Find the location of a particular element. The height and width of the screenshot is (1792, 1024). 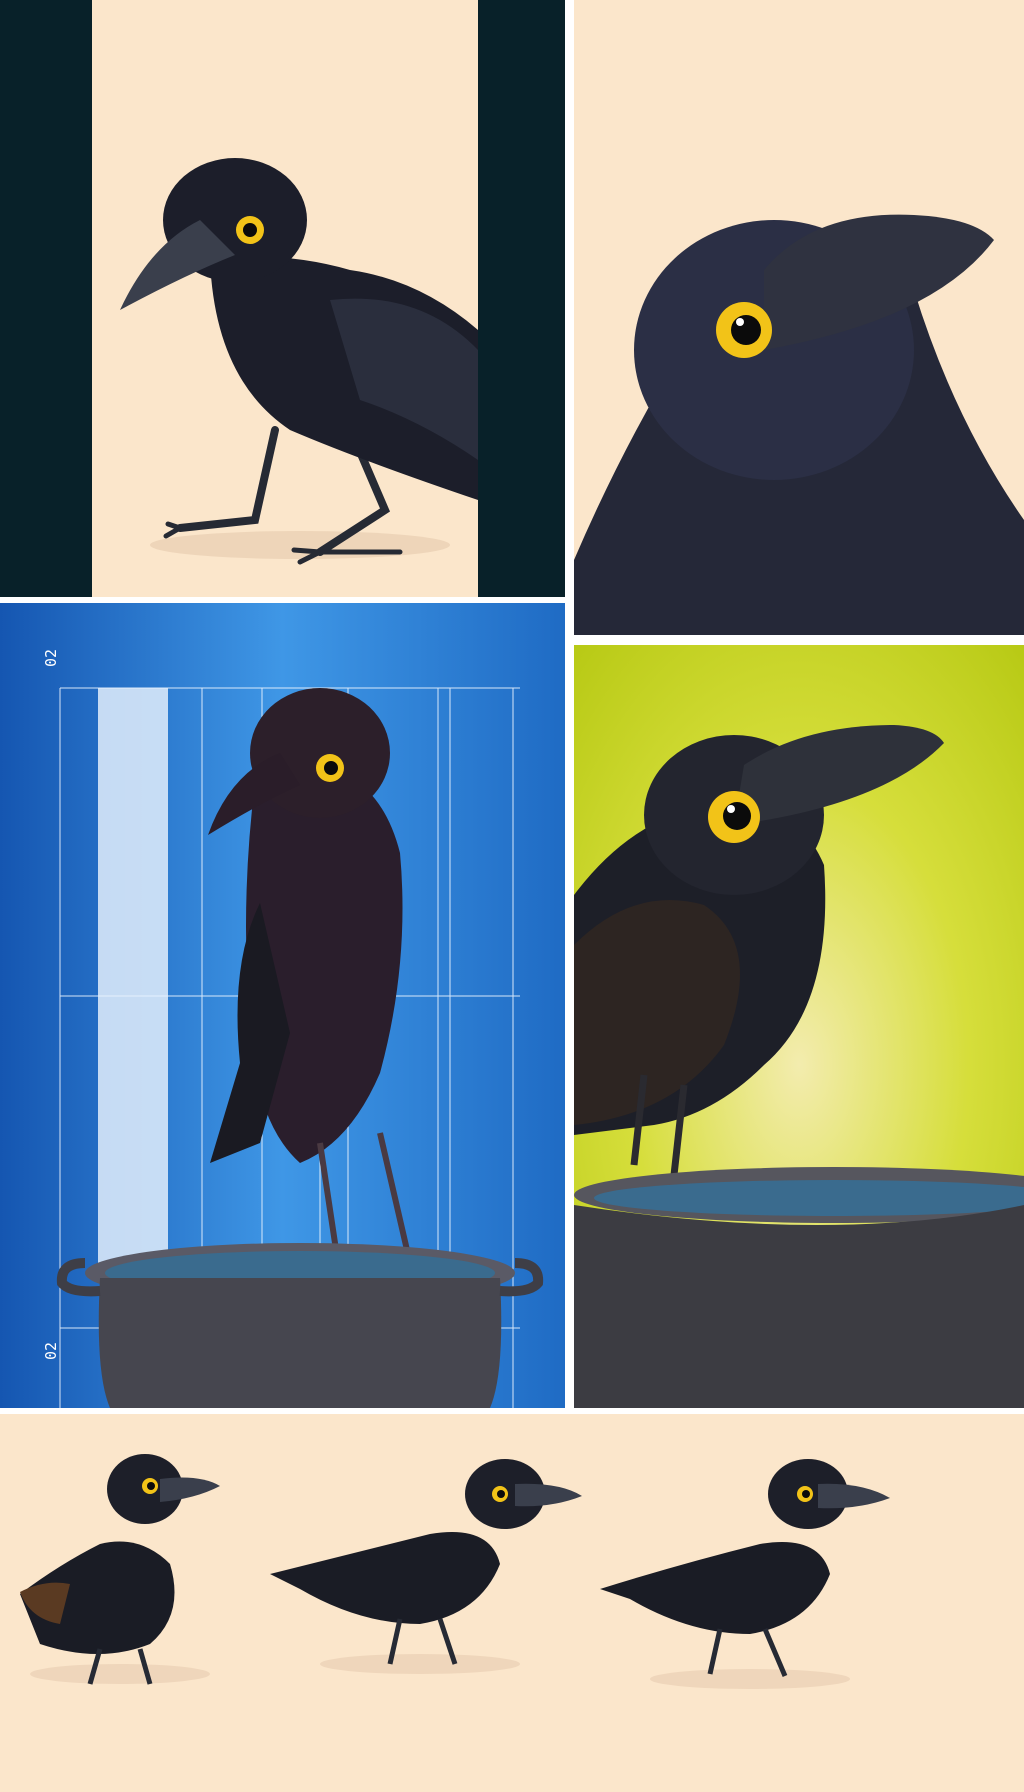

guide-label-bottom: 02 is located at coordinates (51, 1350).